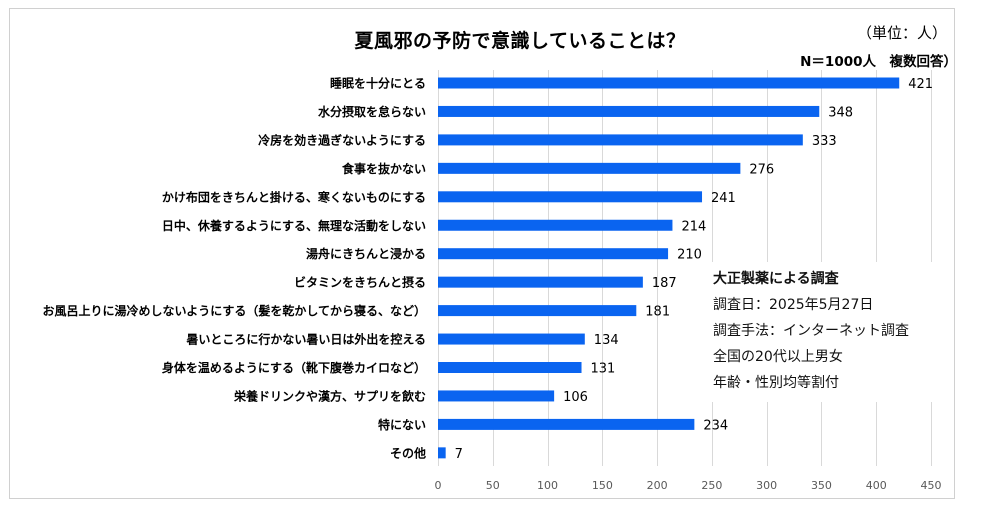 The image size is (987, 508). What do you see at coordinates (840, 112) in the screenshot?
I see `value-label: 348` at bounding box center [840, 112].